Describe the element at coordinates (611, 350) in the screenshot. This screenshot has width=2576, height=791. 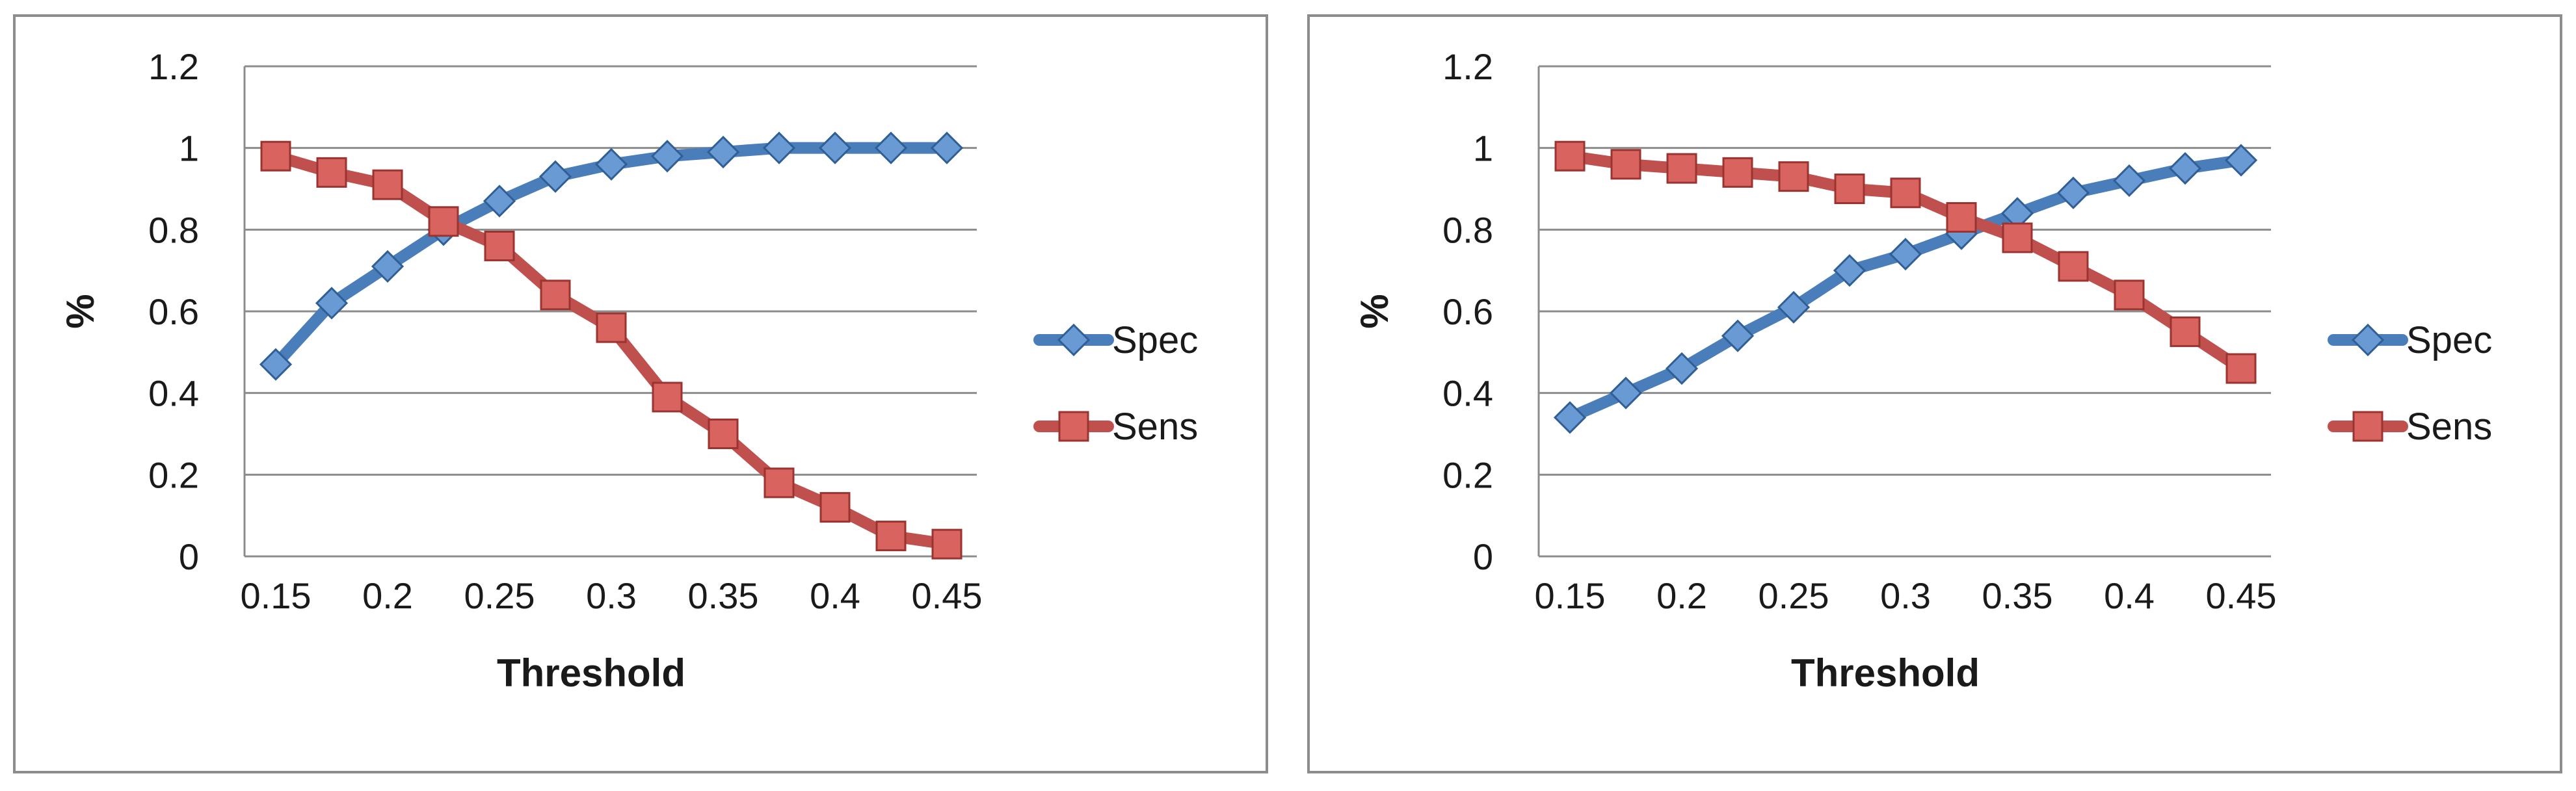
I see `series-line-sens` at that location.